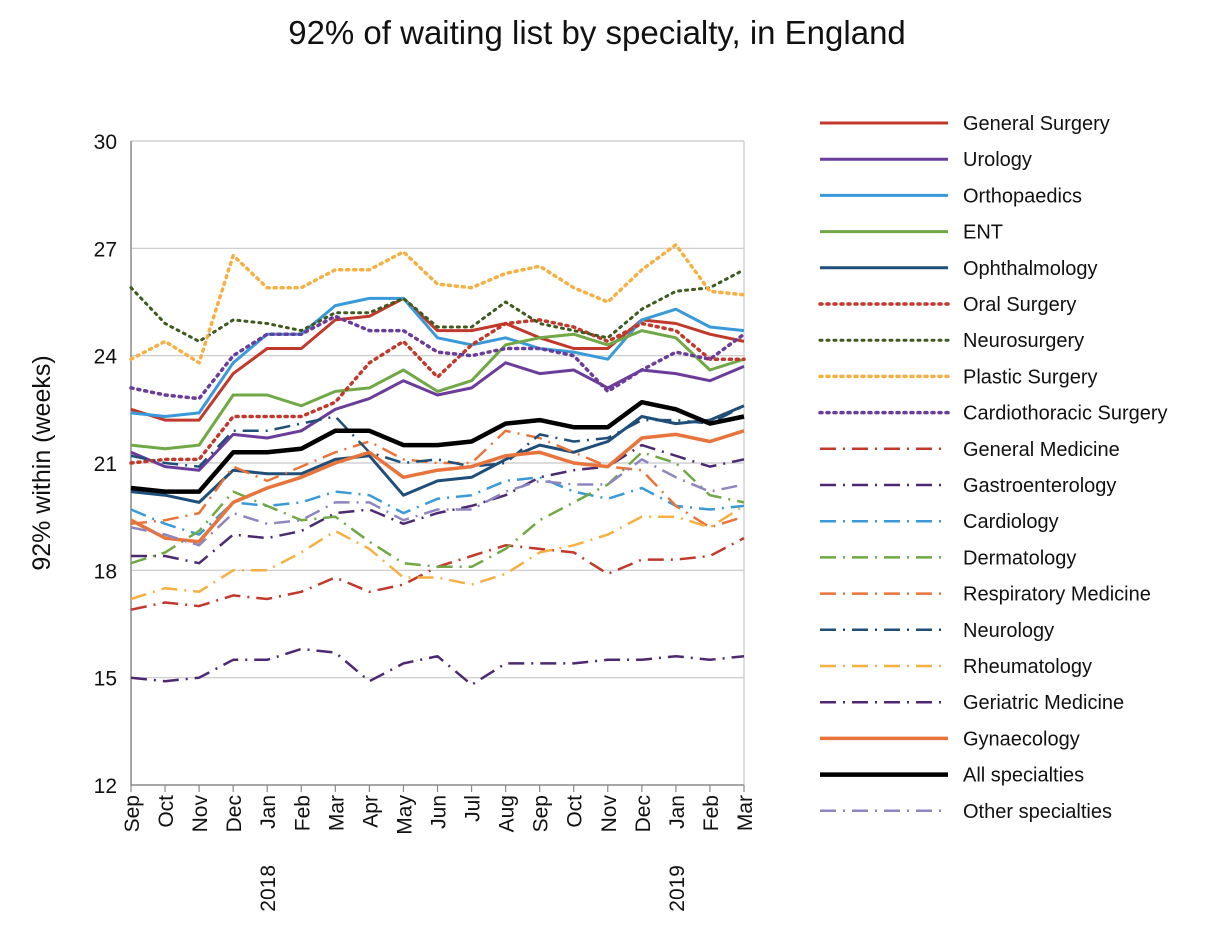 This screenshot has height=934, width=1222. Describe the element at coordinates (1022, 196) in the screenshot. I see `legend-label-orthopaedics: Orthopaedics` at that location.